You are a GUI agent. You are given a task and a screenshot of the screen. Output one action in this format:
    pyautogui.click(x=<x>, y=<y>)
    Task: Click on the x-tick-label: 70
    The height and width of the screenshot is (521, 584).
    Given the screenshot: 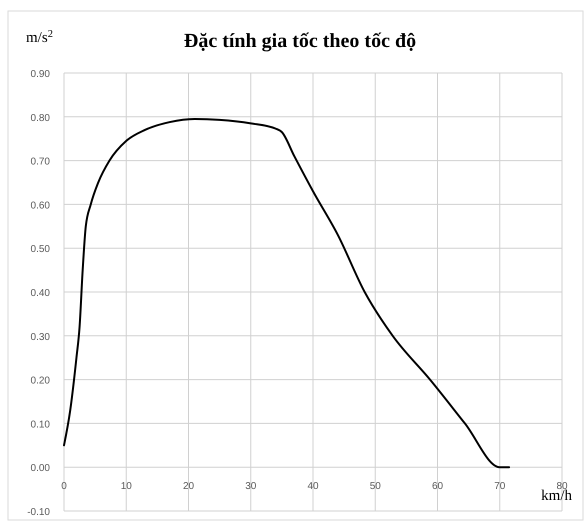 What is the action you would take?
    pyautogui.click(x=500, y=486)
    